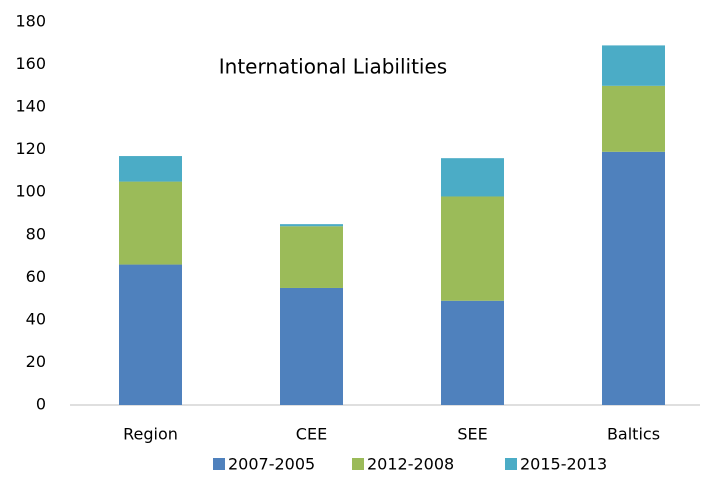  Describe the element at coordinates (30, 63) in the screenshot. I see `y-tick-label: 160` at that location.